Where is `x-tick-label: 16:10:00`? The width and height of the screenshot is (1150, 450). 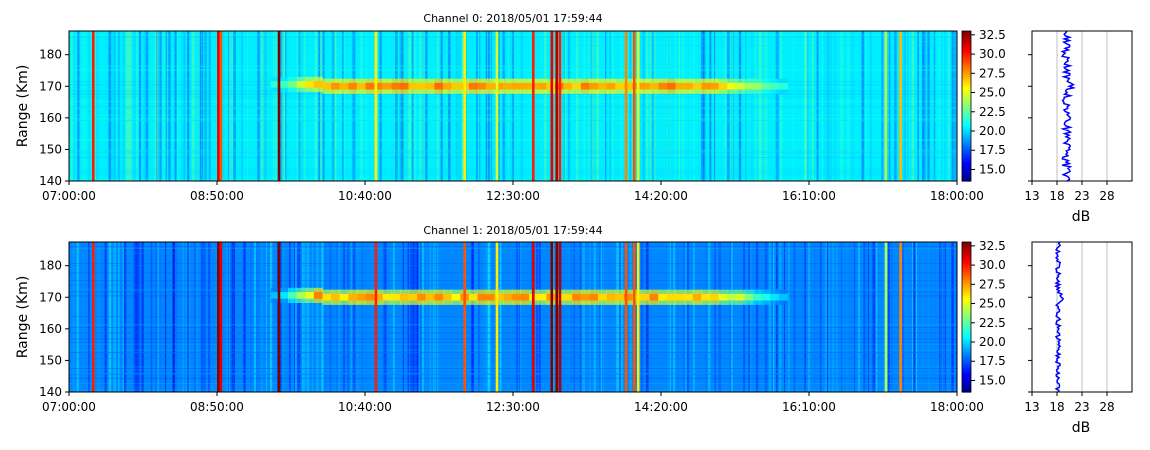
x-tick-label: 16:10:00 is located at coordinates (809, 196).